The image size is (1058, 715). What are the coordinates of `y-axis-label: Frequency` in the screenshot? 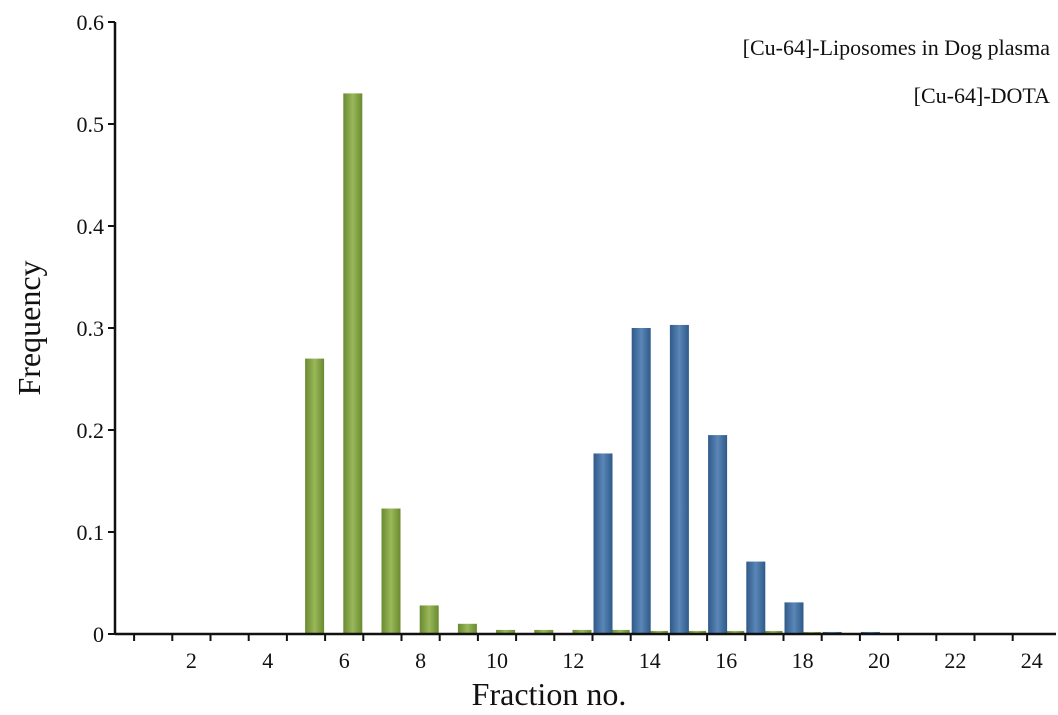 It's located at (29, 327).